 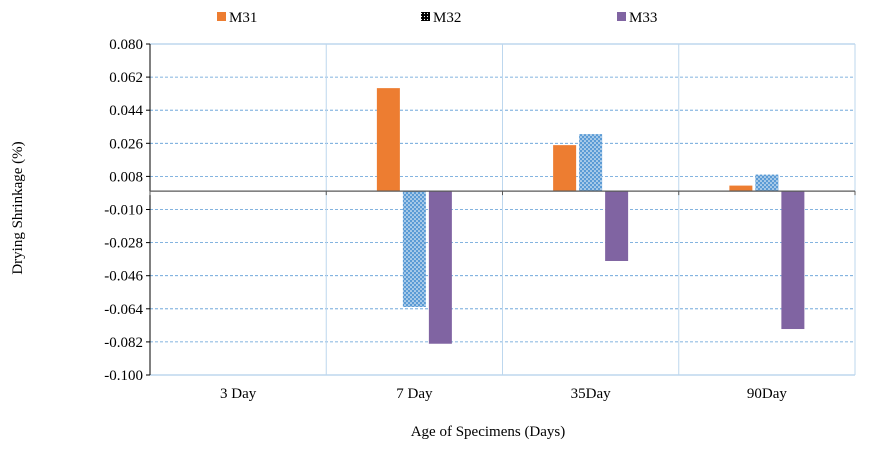 What do you see at coordinates (591, 394) in the screenshot?
I see `x-tick-label: 35Day` at bounding box center [591, 394].